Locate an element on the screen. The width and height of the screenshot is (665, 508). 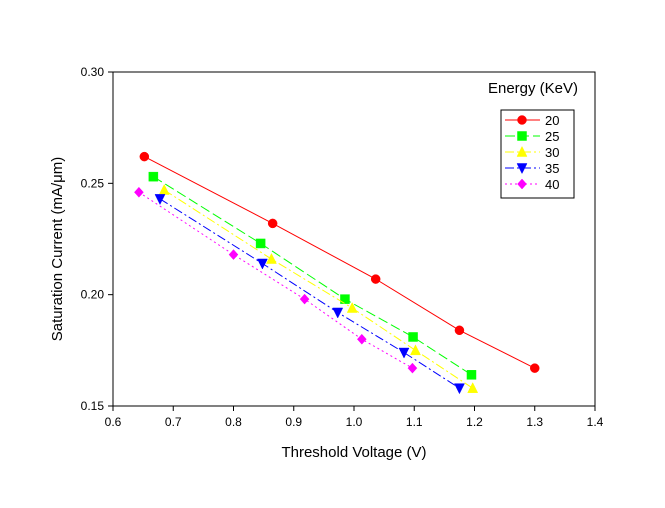
legend-box is located at coordinates (537, 154).